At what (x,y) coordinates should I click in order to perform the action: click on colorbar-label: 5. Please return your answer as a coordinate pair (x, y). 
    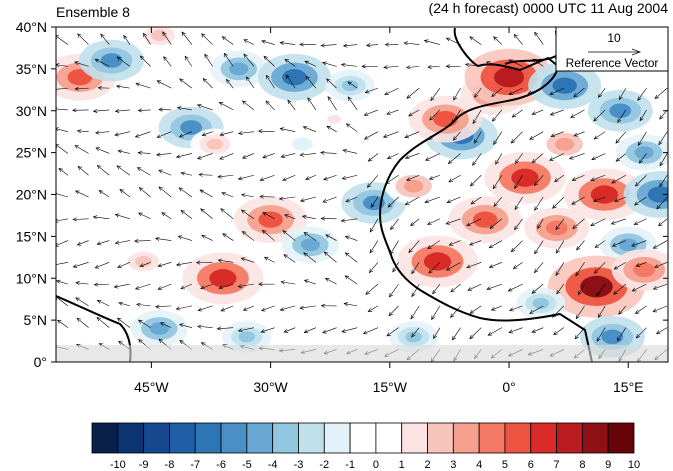
    Looking at the image, I should click on (505, 465).